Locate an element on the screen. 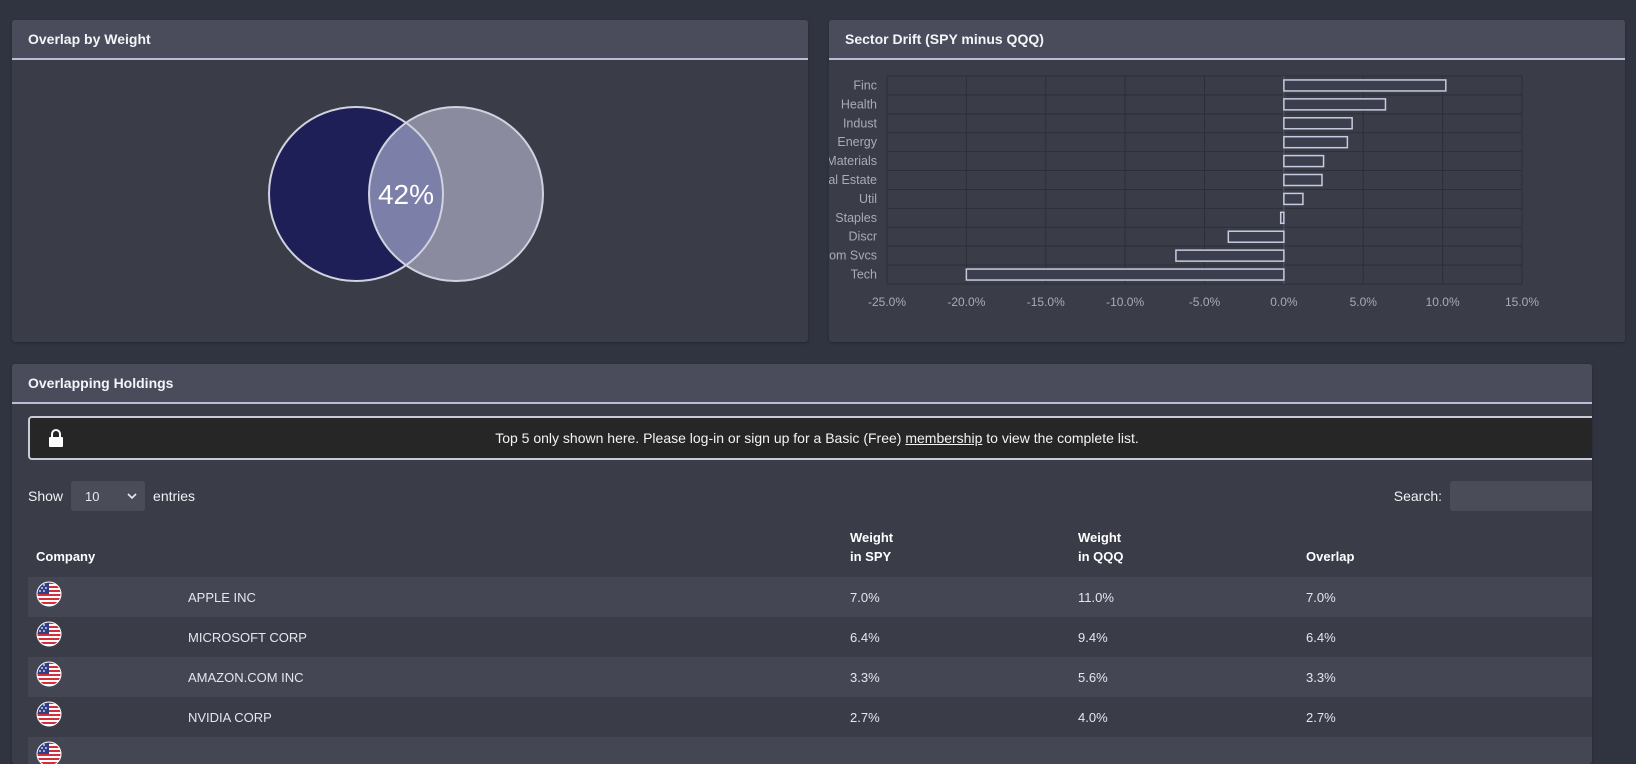  column-header-overlap: Overlap is located at coordinates (1330, 556).